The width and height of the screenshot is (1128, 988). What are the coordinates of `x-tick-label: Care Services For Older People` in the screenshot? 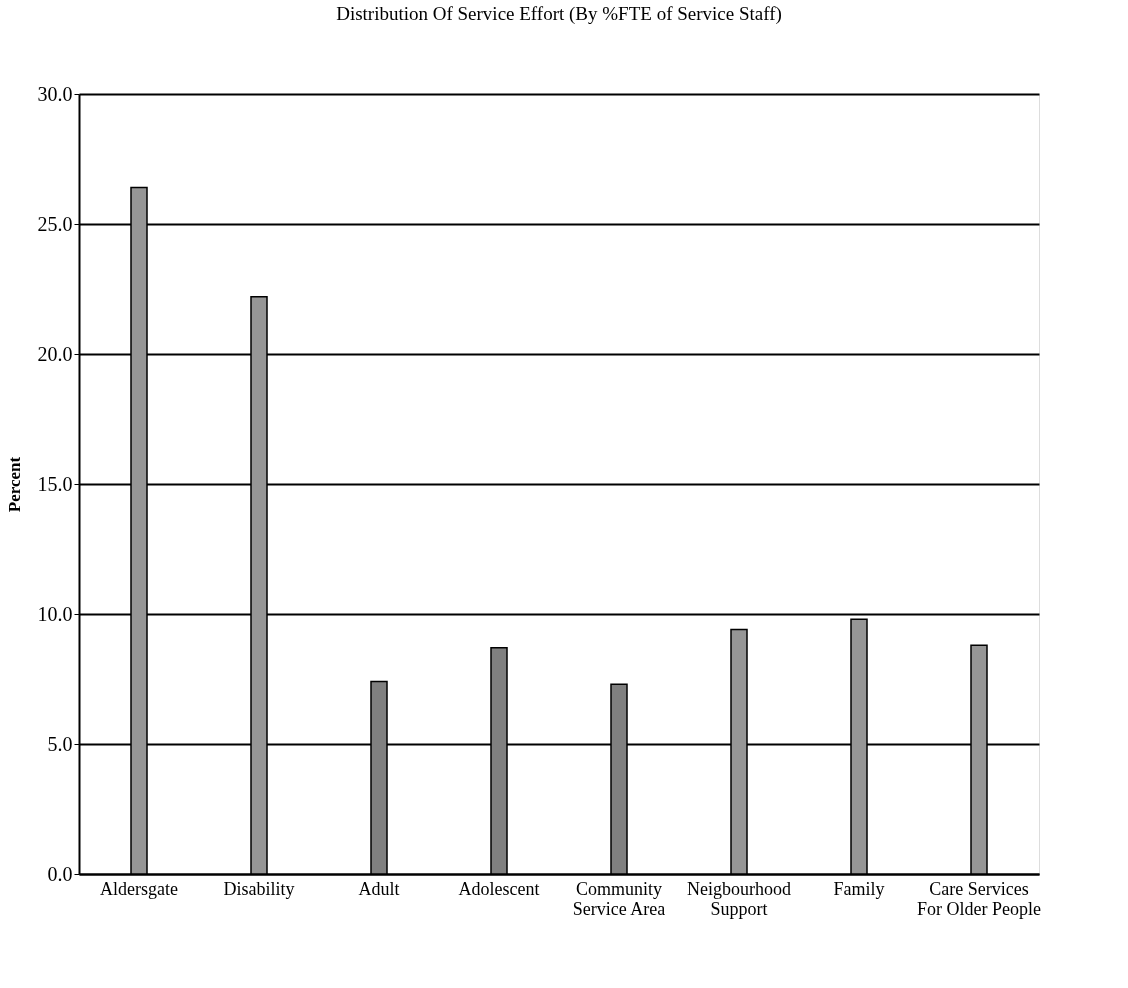 It's located at (979, 898).